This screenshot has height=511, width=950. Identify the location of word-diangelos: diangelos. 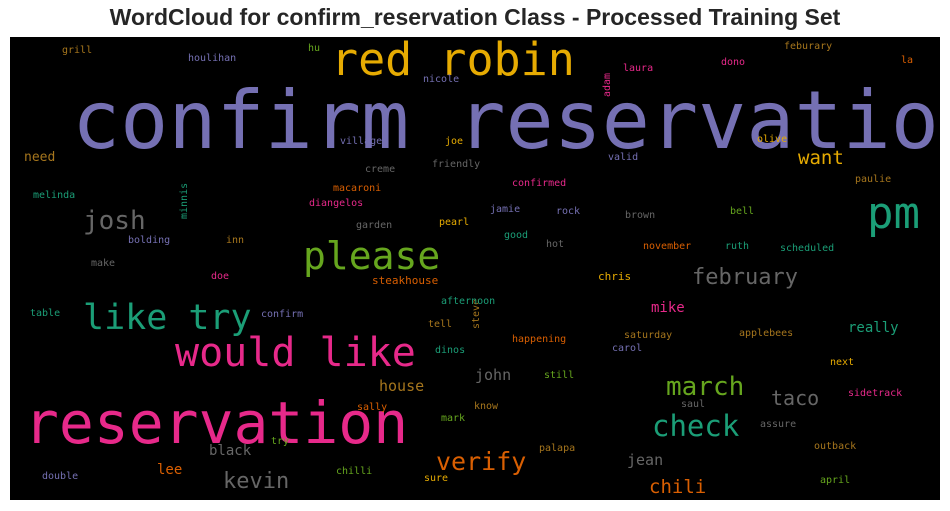
(336, 203).